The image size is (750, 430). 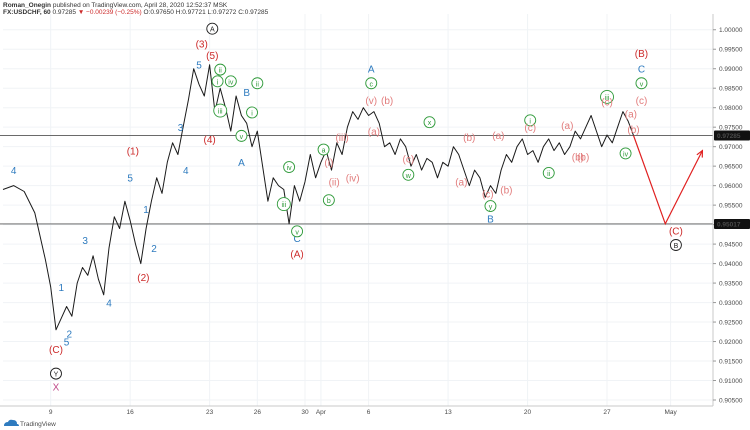 What do you see at coordinates (27, 5) in the screenshot?
I see `author-name: Roman_Onegin` at bounding box center [27, 5].